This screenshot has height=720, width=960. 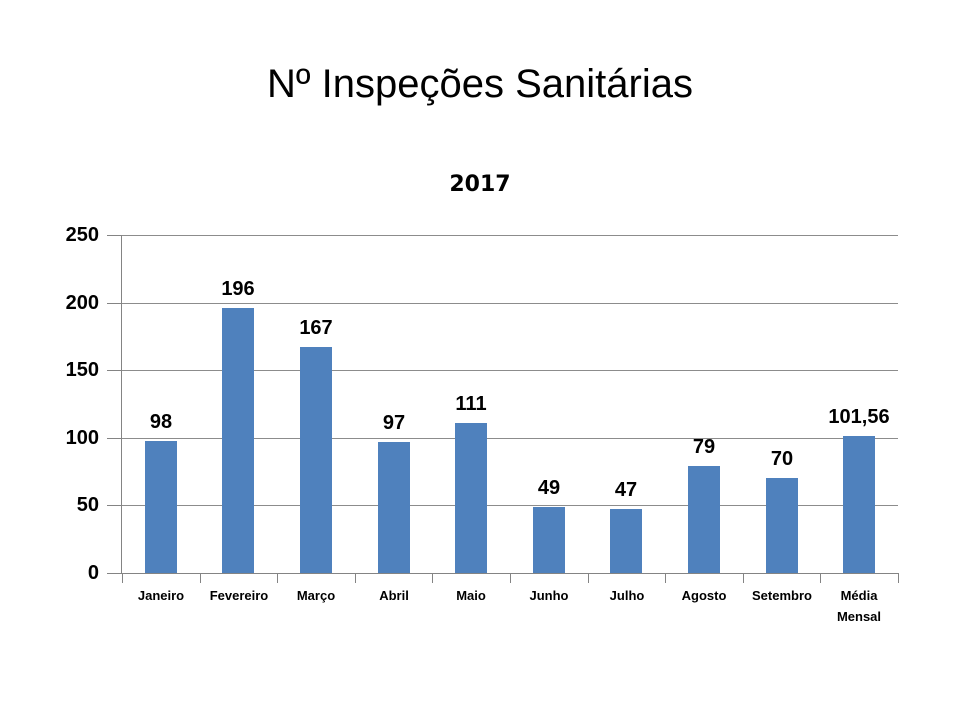 I want to click on bar-value-label-Fevereiro: 196, so click(x=238, y=289).